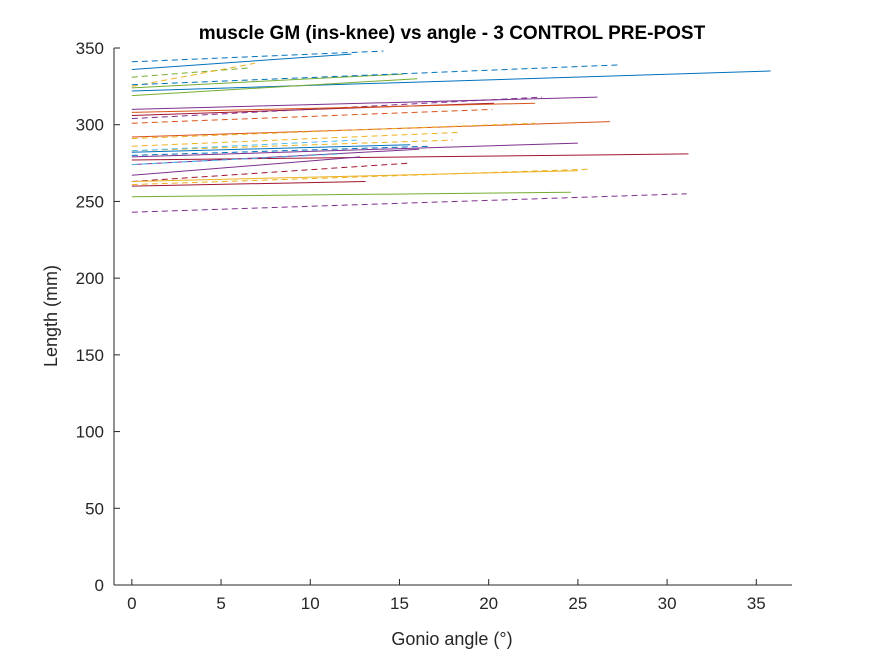 The height and width of the screenshot is (656, 875). What do you see at coordinates (131, 603) in the screenshot?
I see `x-tick-label: 0` at bounding box center [131, 603].